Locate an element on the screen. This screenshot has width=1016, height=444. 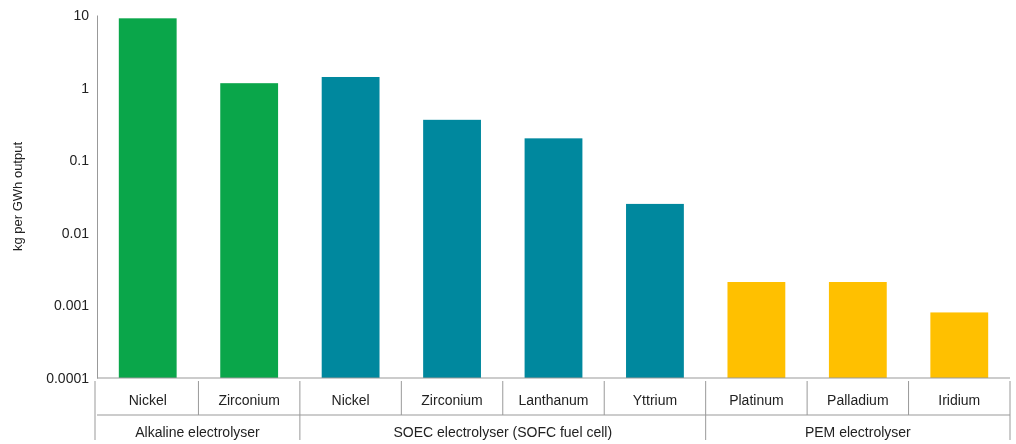
x-tick-label: Platinum is located at coordinates (756, 400).